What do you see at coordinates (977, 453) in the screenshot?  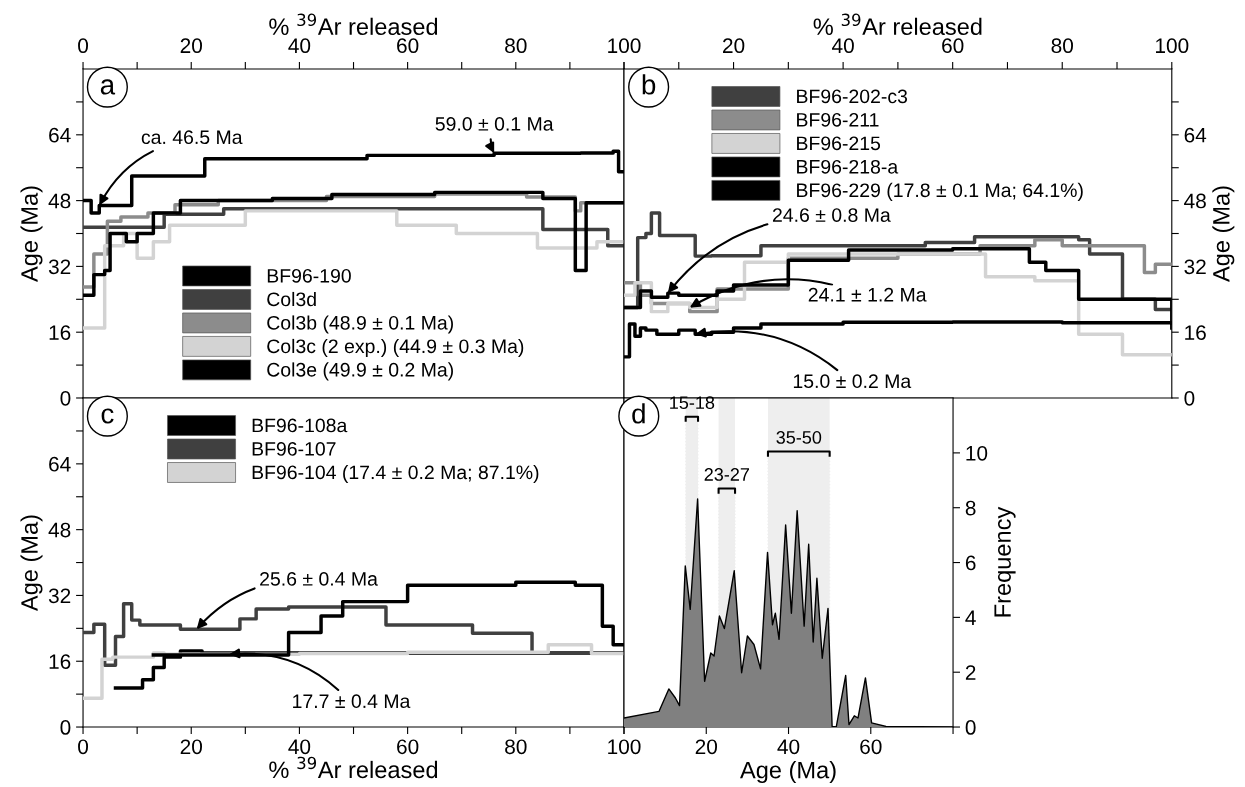 I see `y-tick-label: 10` at bounding box center [977, 453].